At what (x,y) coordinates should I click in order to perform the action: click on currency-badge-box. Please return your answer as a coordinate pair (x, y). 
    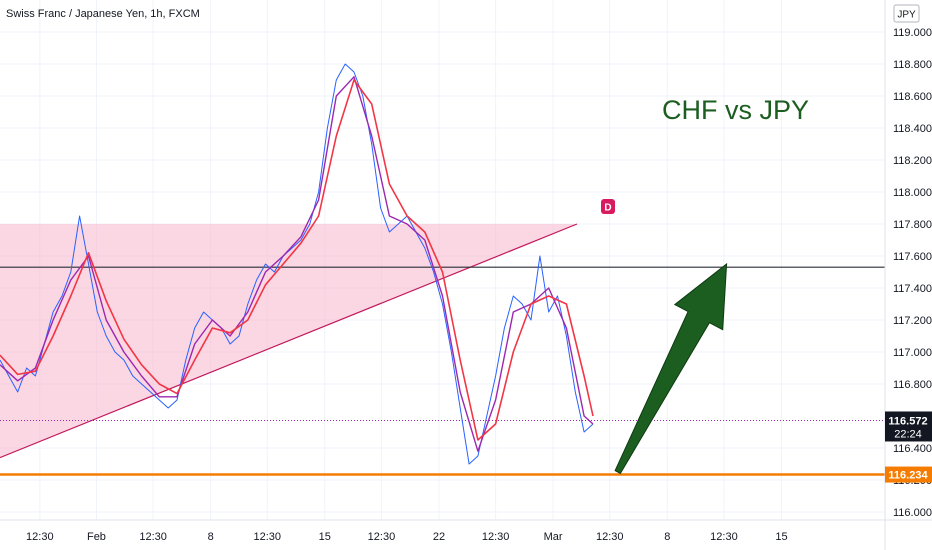
    Looking at the image, I should click on (906, 13).